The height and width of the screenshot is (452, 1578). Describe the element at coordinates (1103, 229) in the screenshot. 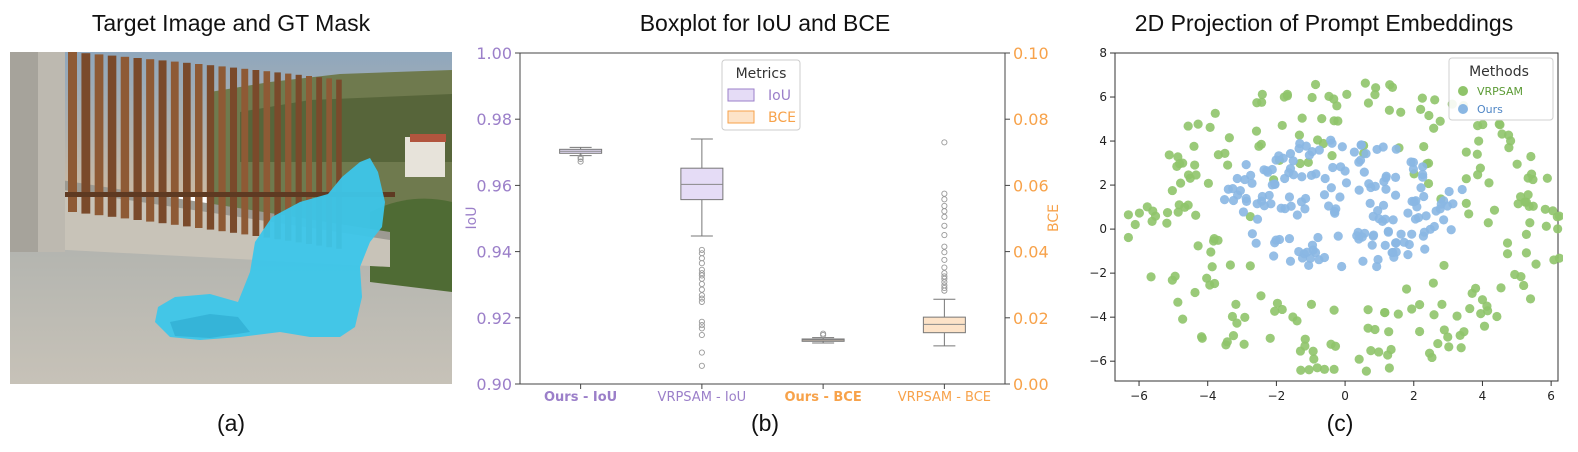

I see `y-tick-label: 0` at that location.